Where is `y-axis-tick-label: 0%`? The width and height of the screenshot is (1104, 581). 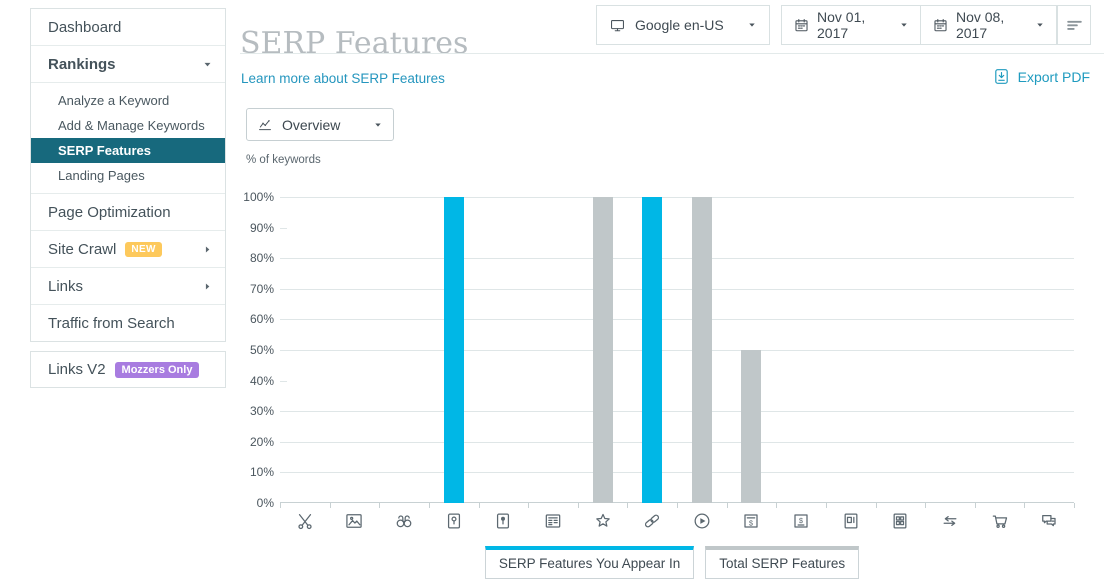 y-axis-tick-label: 0% is located at coordinates (265, 503).